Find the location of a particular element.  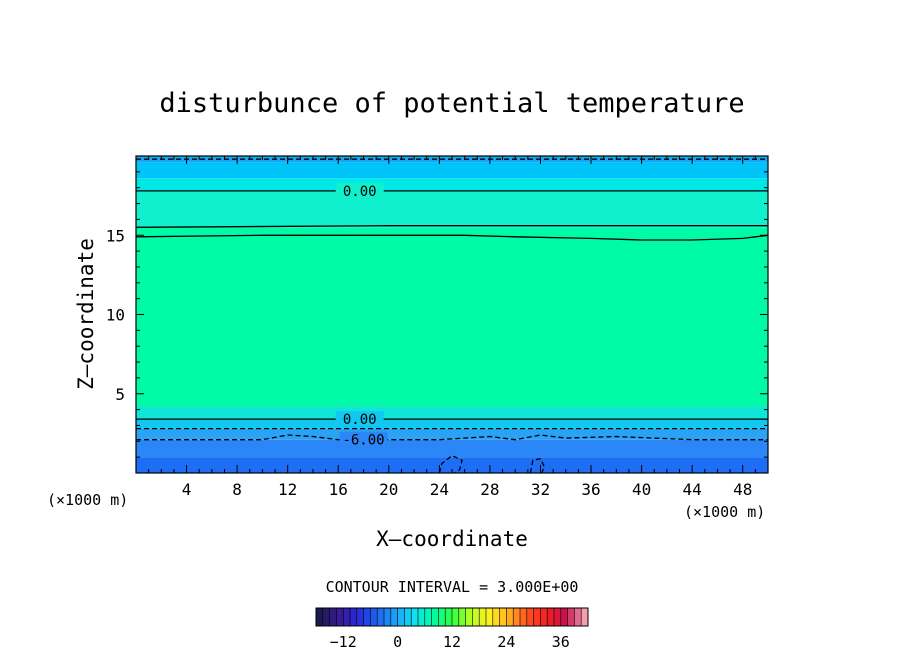

colorbar-frame is located at coordinates (452, 617).